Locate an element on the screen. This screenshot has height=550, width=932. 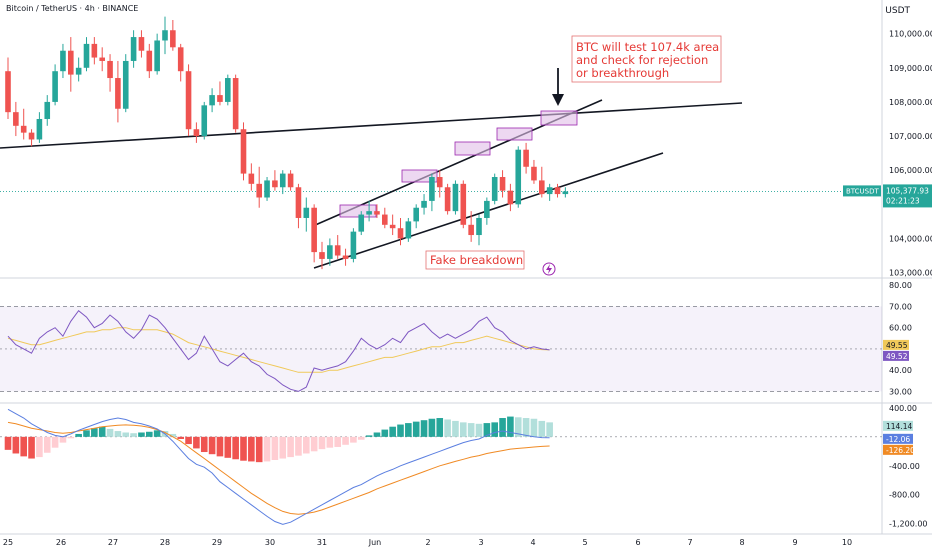
macd-hist-value: 114.14 is located at coordinates (899, 426).